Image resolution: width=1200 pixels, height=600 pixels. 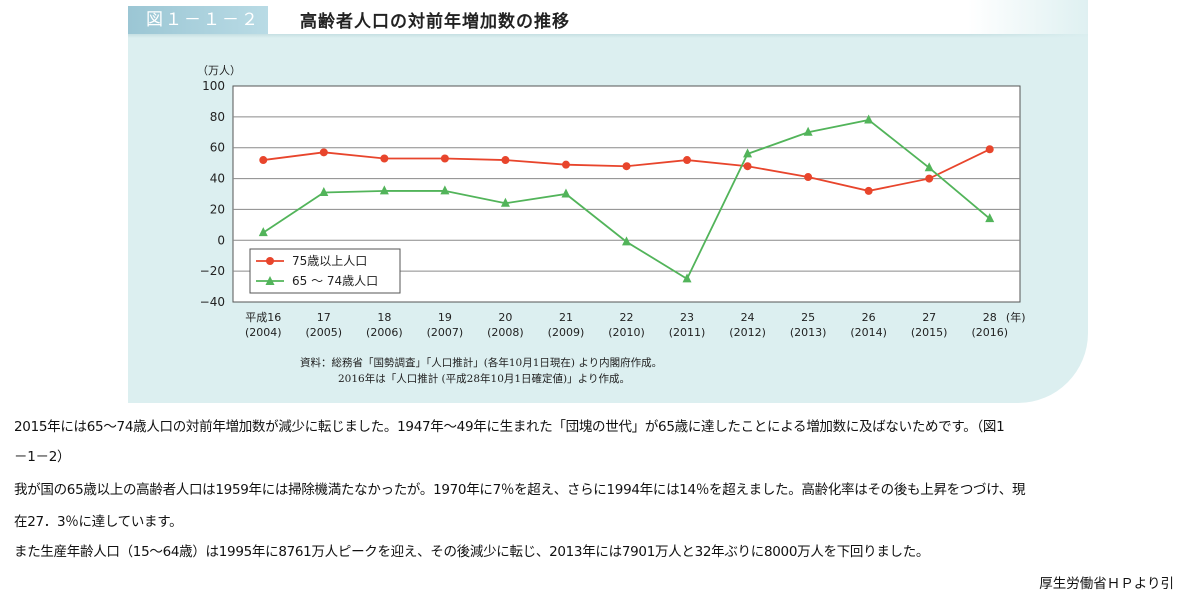 What do you see at coordinates (868, 332) in the screenshot?
I see `x-tick-label: (2014)` at bounding box center [868, 332].